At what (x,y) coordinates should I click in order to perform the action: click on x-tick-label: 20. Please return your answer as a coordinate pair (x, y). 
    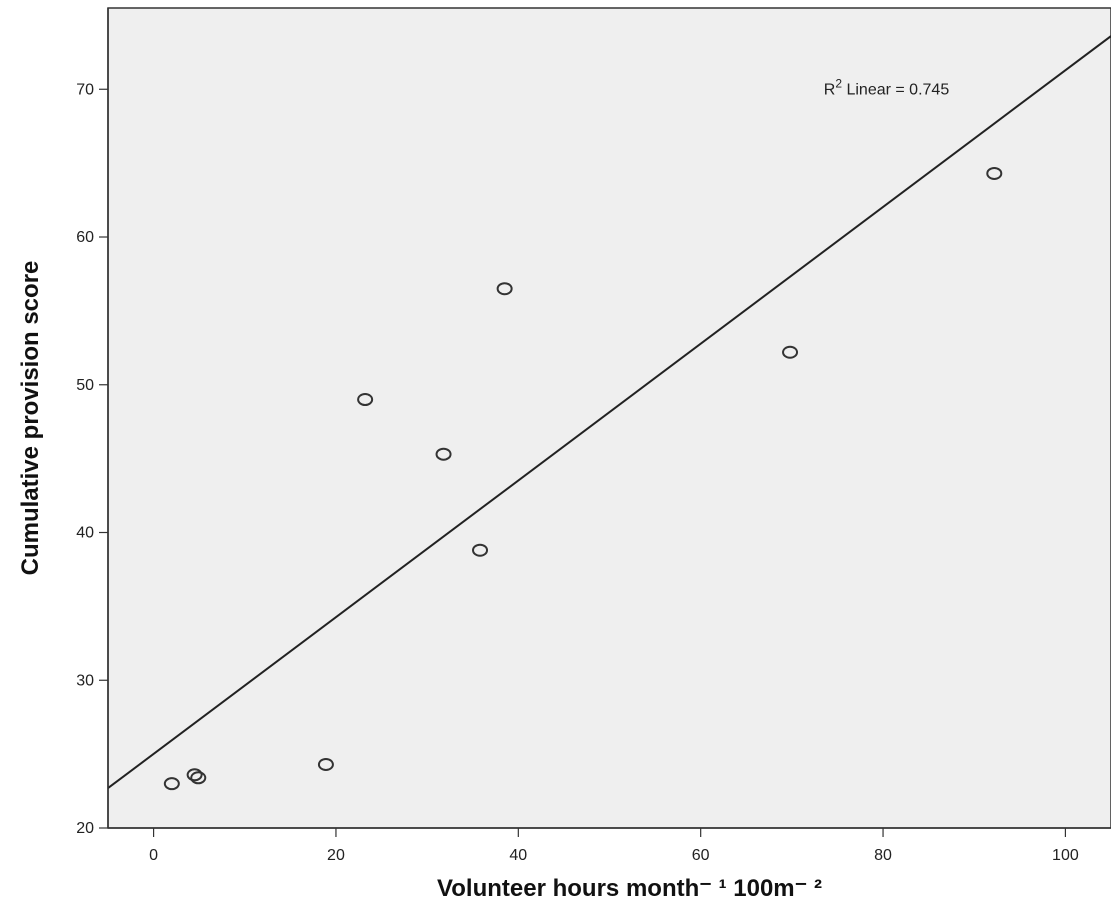
    Looking at the image, I should click on (336, 855).